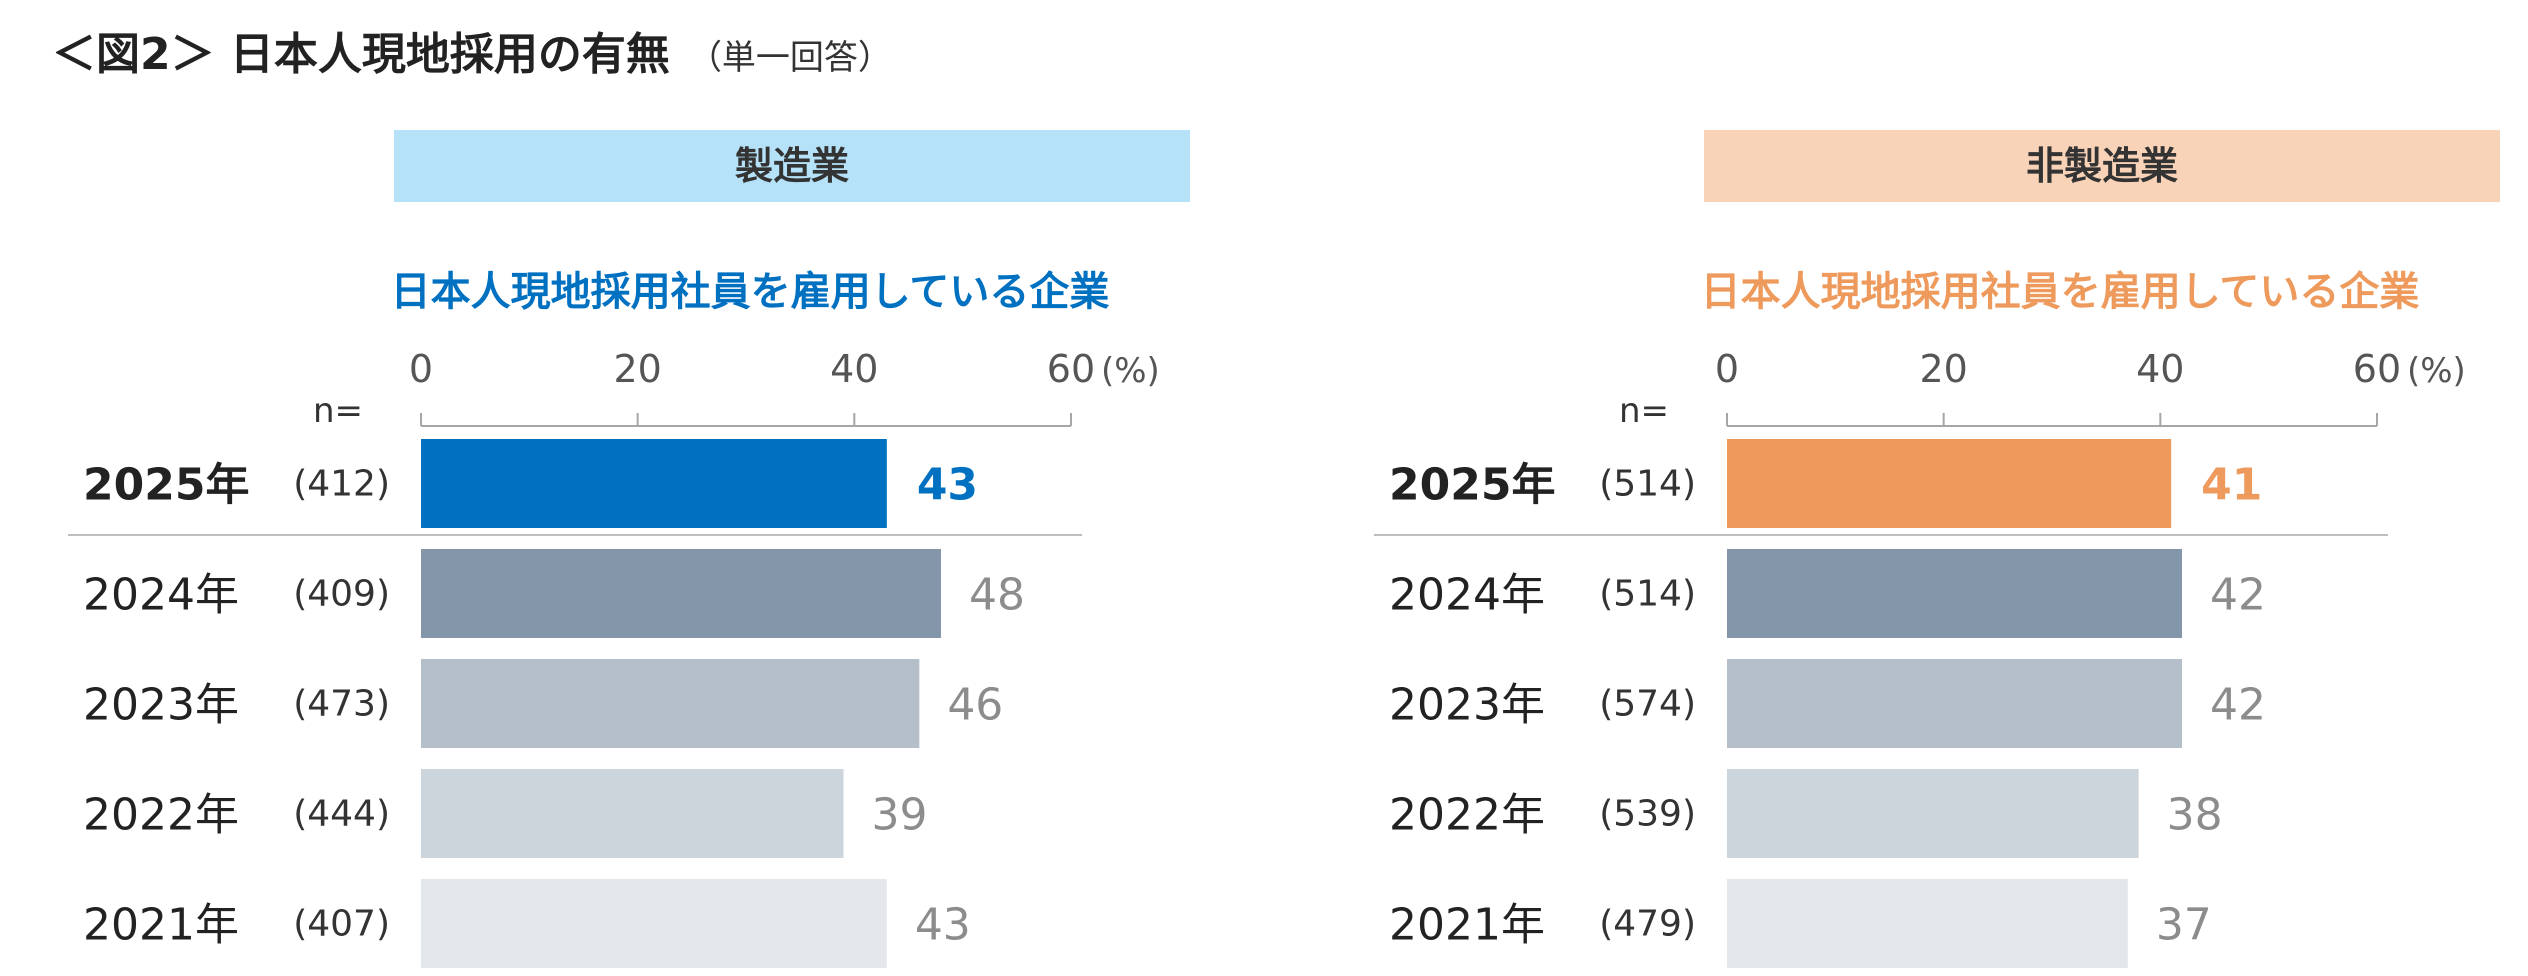  Describe the element at coordinates (341, 704) in the screenshot. I see `sample-size-label: (473)` at that location.